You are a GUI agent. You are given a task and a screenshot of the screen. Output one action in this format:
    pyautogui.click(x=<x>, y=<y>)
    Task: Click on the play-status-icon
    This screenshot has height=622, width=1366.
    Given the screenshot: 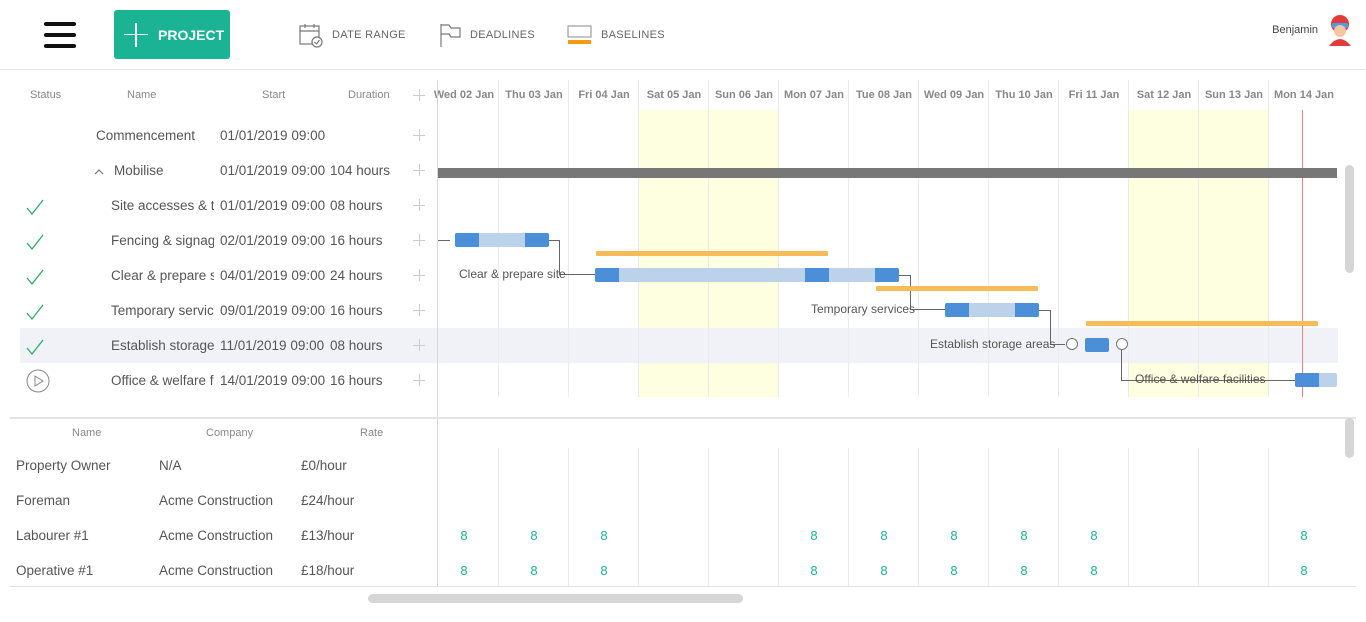 What is the action you would take?
    pyautogui.click(x=38, y=381)
    